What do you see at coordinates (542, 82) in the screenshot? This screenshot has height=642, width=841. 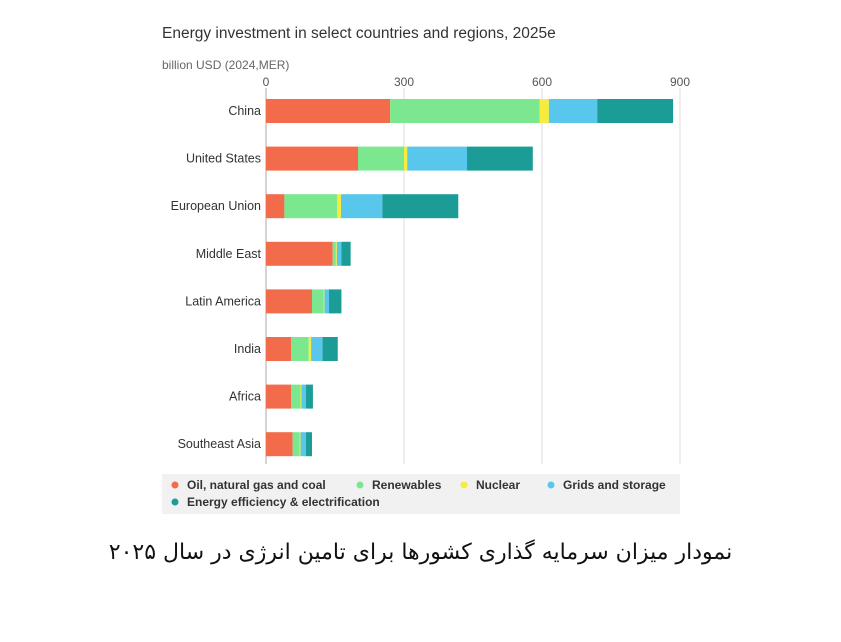 I see `x-tick-label: 600` at bounding box center [542, 82].